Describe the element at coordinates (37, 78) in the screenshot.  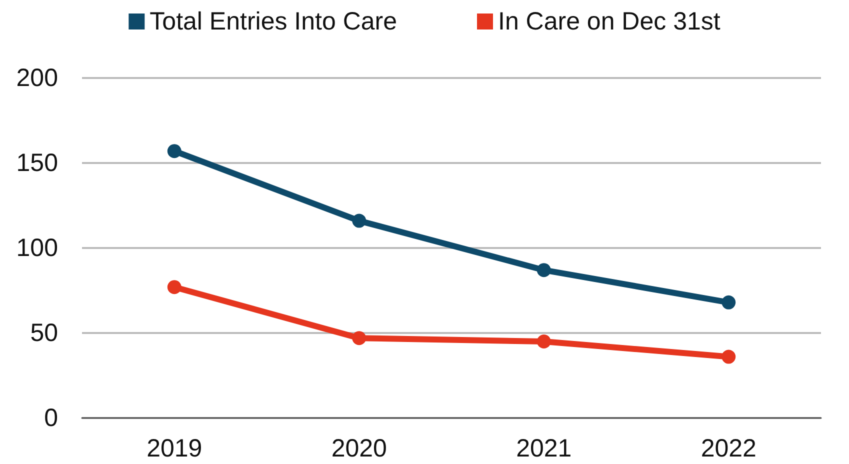
I see `y-tick-label: 200` at that location.